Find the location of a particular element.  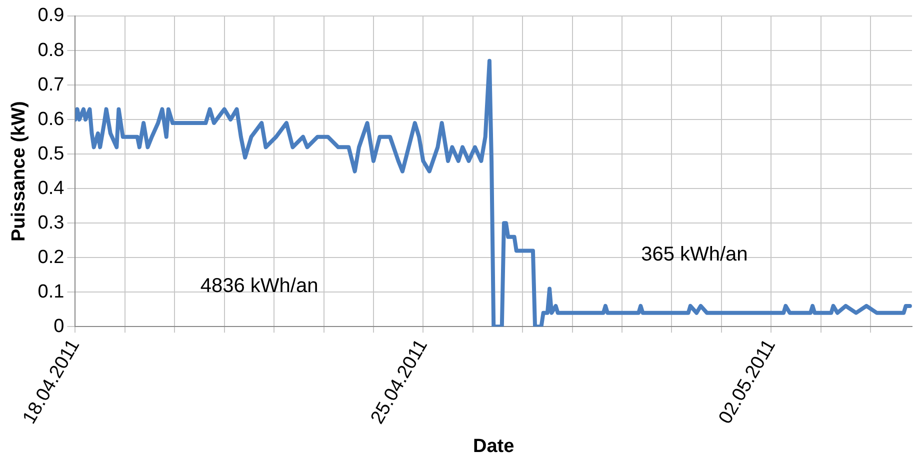

y-tick-label: 0.6 is located at coordinates (51, 119).